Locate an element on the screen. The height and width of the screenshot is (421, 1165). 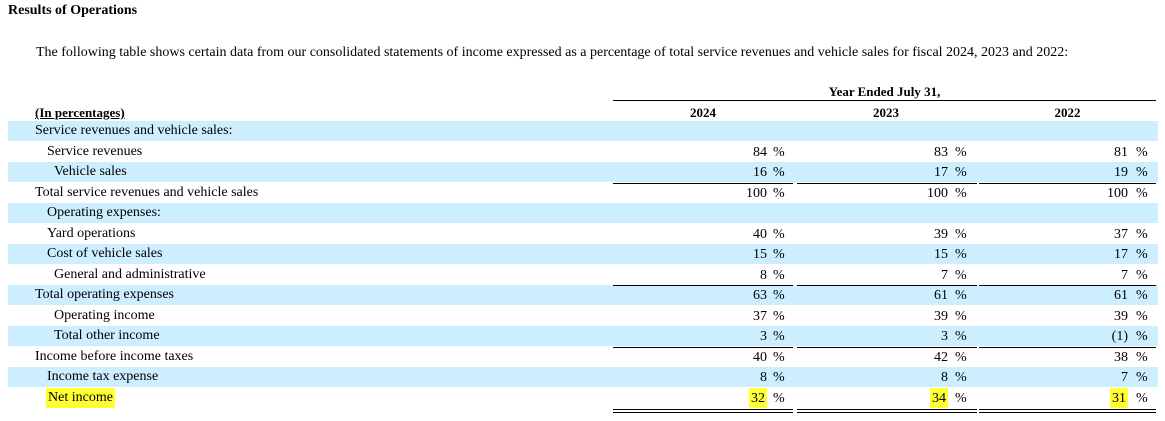
period-header: Year Ended July 31, is located at coordinates (884, 92).